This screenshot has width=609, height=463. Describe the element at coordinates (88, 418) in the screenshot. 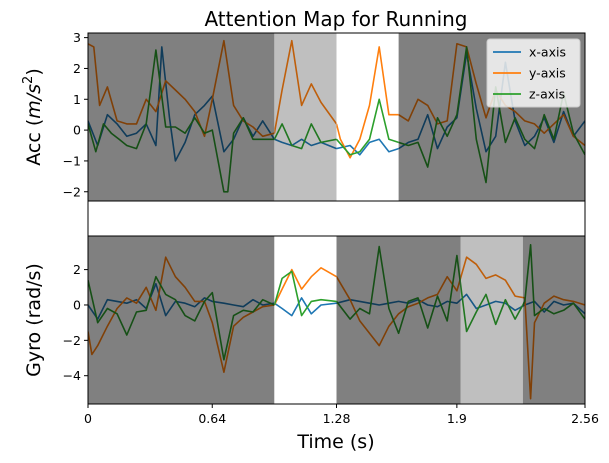

I see `gyro-x-tick-label: 0` at that location.